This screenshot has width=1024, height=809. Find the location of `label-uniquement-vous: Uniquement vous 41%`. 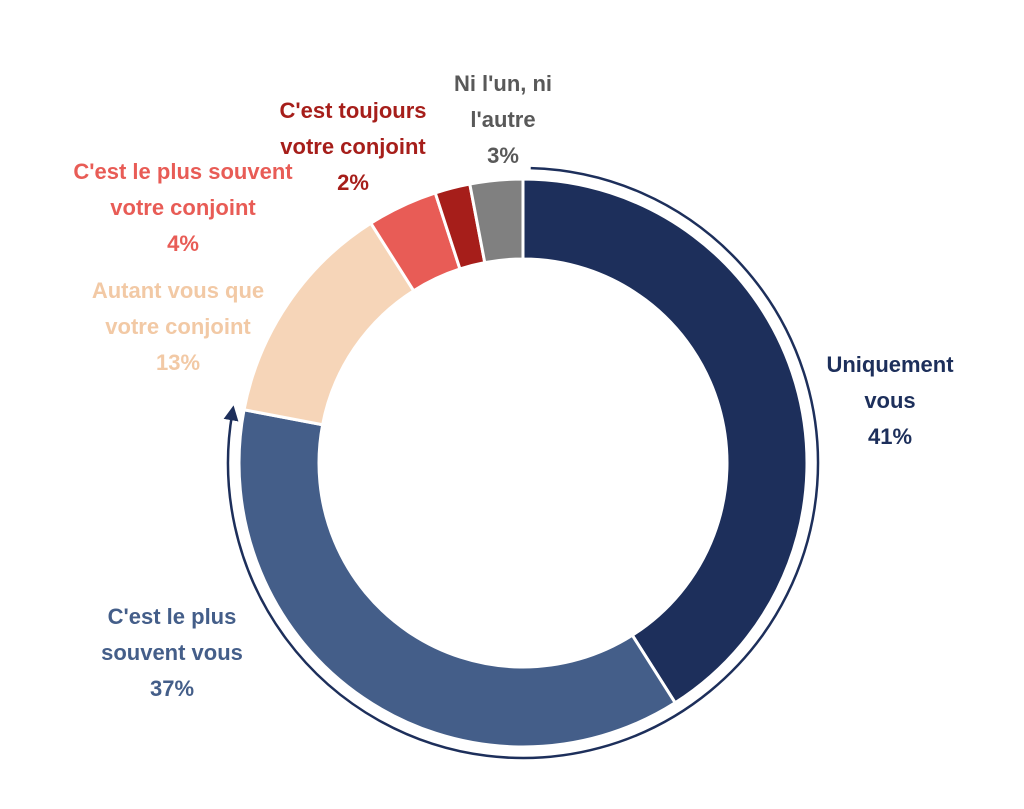

label-uniquement-vous: Uniquement vous 41% is located at coordinates (890, 400).